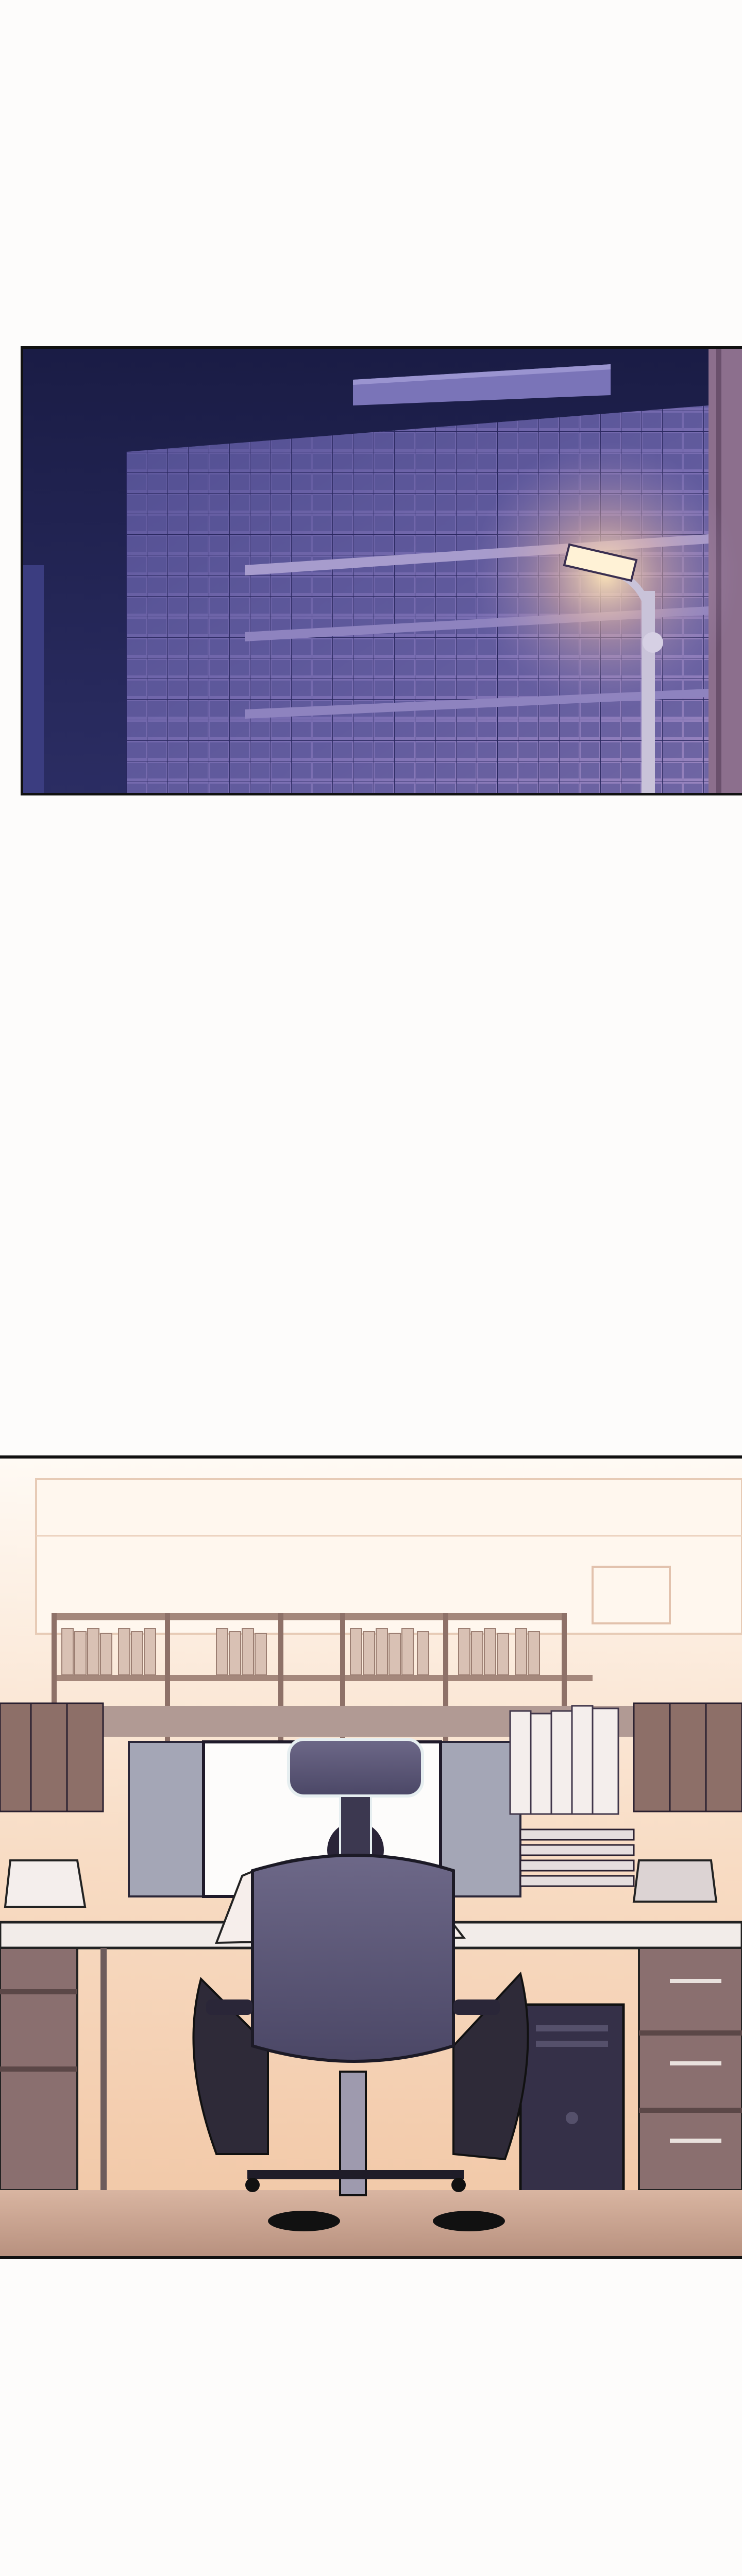  Describe the element at coordinates (572, 2102) in the screenshot. I see `computer-tower` at that location.